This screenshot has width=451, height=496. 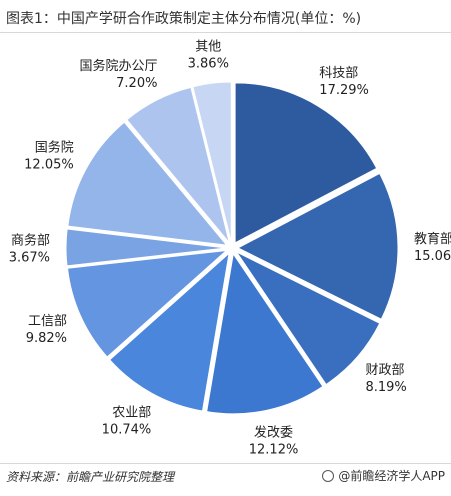 What do you see at coordinates (90, 477) in the screenshot?
I see `source-note: 资料来源：前瞻产业研究院整理` at bounding box center [90, 477].